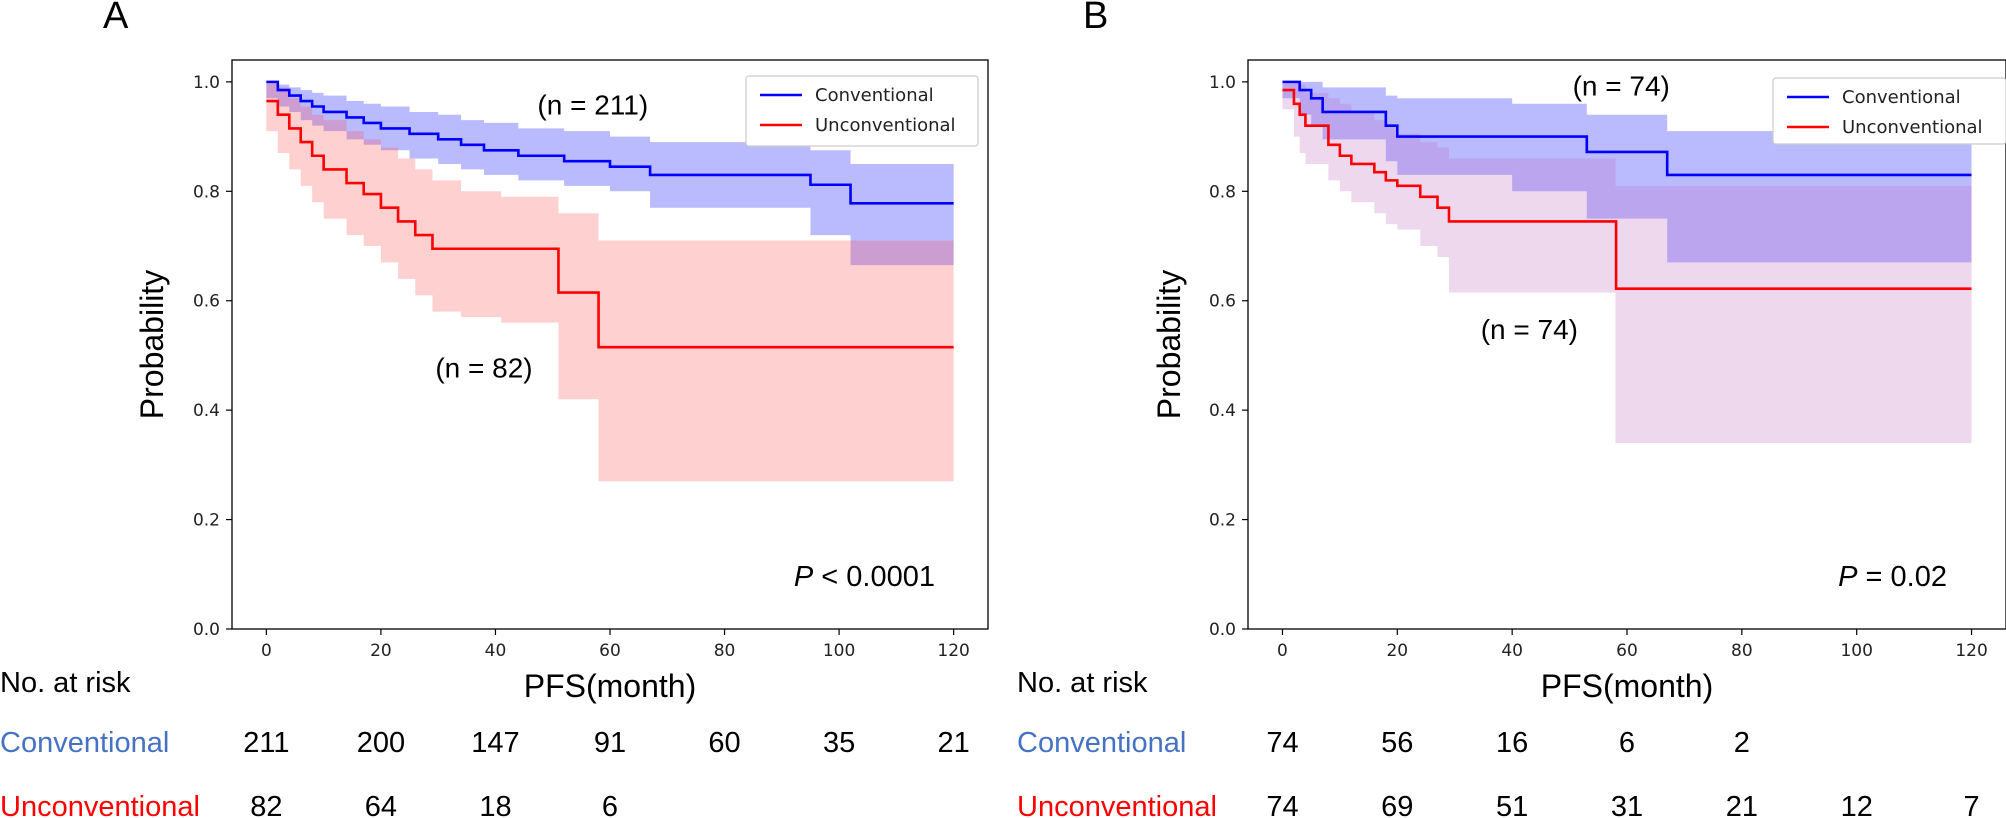 The image size is (2006, 818). Describe the element at coordinates (381, 804) in the screenshot. I see `risk-count: 64` at that location.